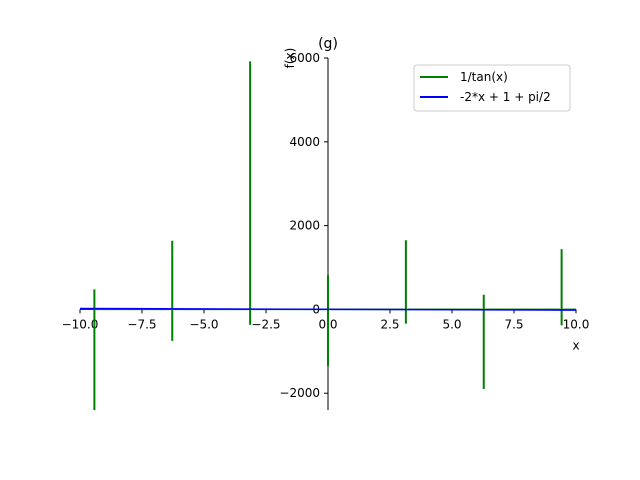 This screenshot has width=640, height=480. I want to click on legend-label: 1/tan(x), so click(484, 77).